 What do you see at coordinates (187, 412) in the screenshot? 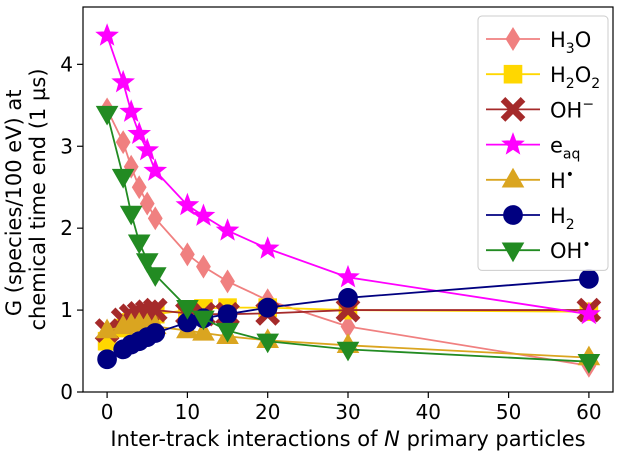
I see `x-tick-label: 10` at bounding box center [187, 412].